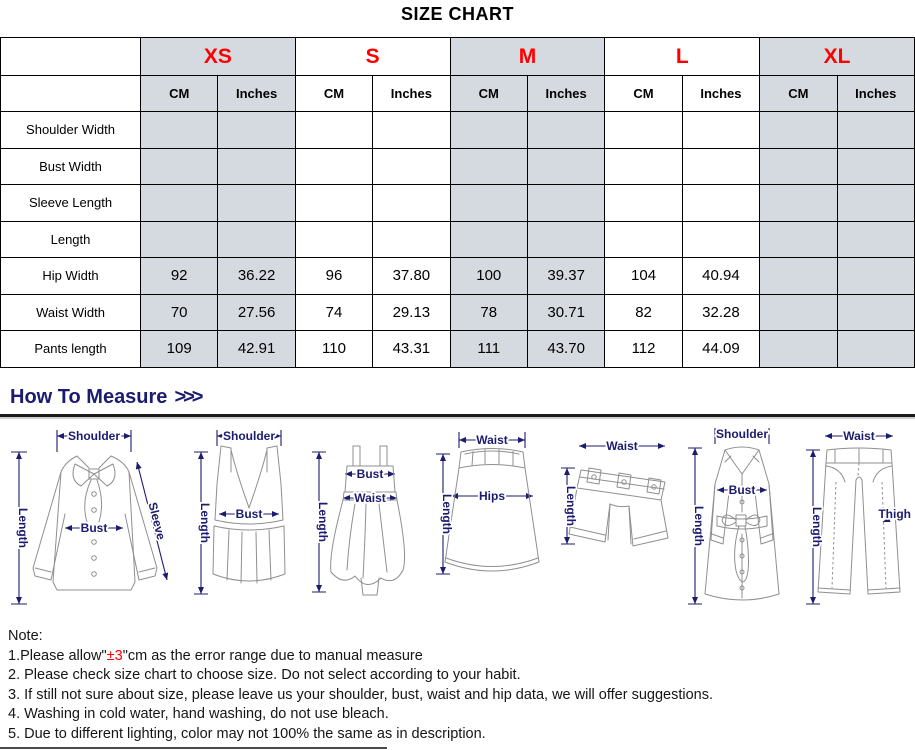 The height and width of the screenshot is (750, 915). I want to click on corner-cell, so click(70, 56).